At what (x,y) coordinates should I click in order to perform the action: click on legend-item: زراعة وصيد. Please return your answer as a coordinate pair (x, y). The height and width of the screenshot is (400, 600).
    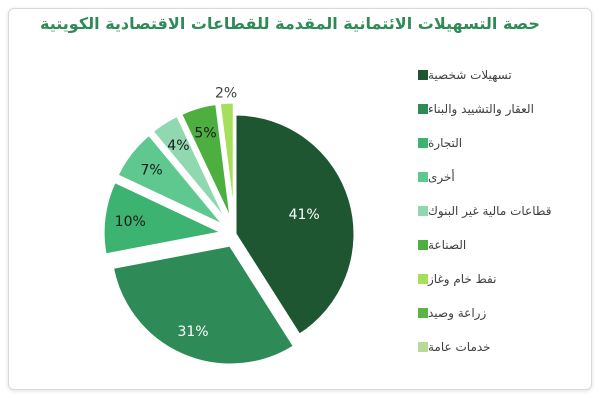
    Looking at the image, I should click on (490, 313).